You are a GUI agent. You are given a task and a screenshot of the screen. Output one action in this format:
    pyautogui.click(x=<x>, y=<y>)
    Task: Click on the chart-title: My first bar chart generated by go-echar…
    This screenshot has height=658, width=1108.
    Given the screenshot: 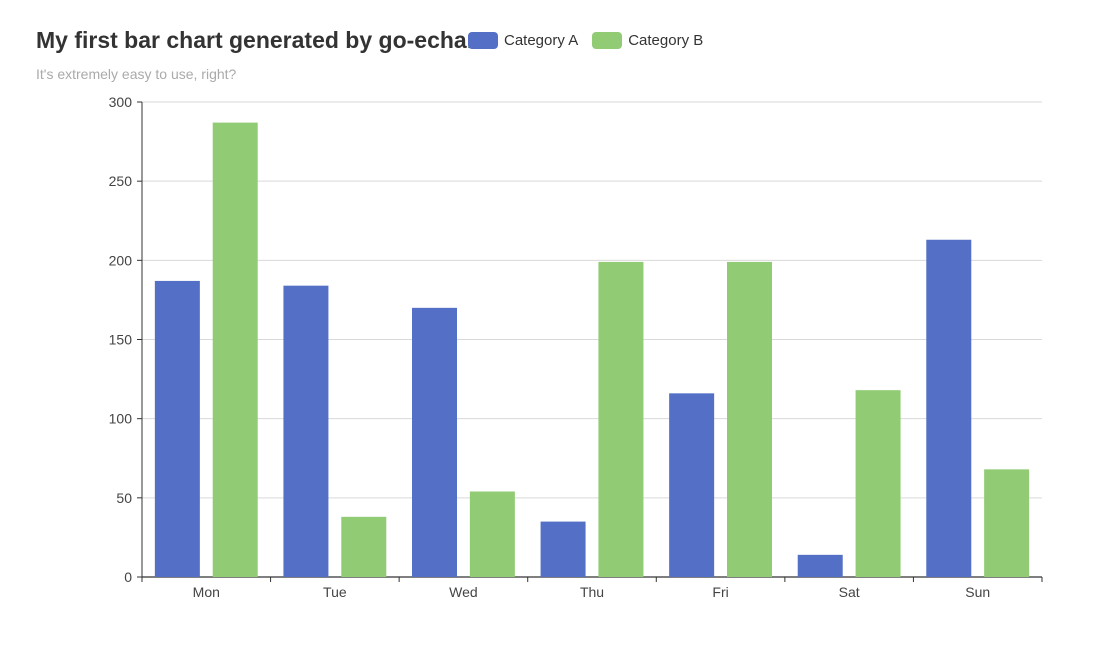 What is the action you would take?
    pyautogui.click(x=266, y=40)
    